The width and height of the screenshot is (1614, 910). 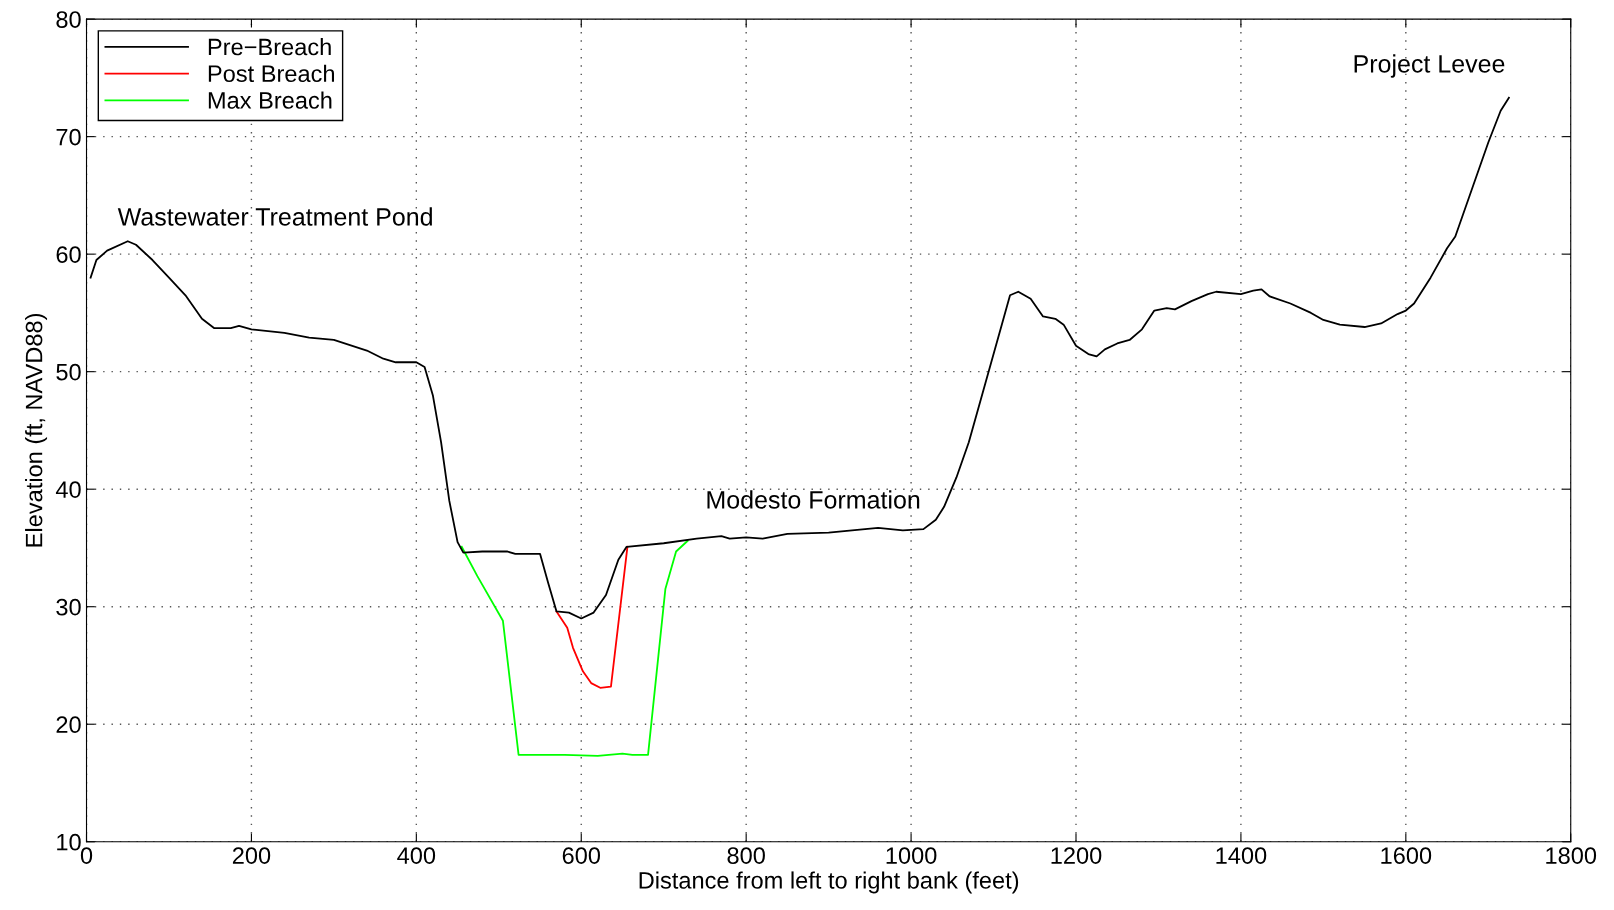 What do you see at coordinates (813, 499) in the screenshot?
I see `annotation: Modesto Formation` at bounding box center [813, 499].